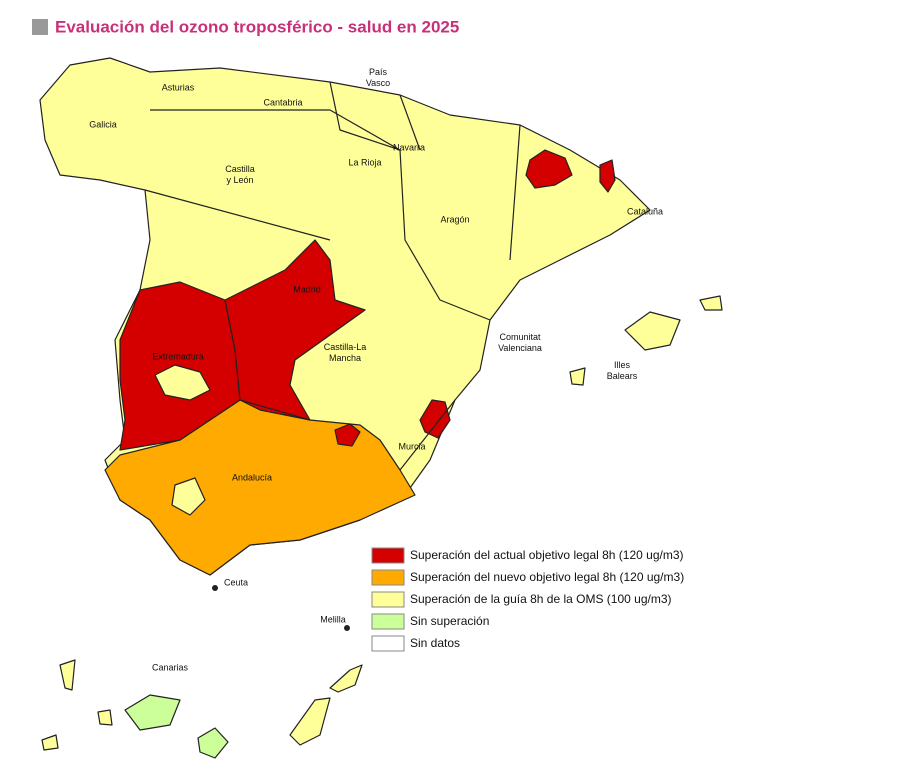 The width and height of the screenshot is (900, 778). I want to click on region-label: Melilla, so click(333, 619).